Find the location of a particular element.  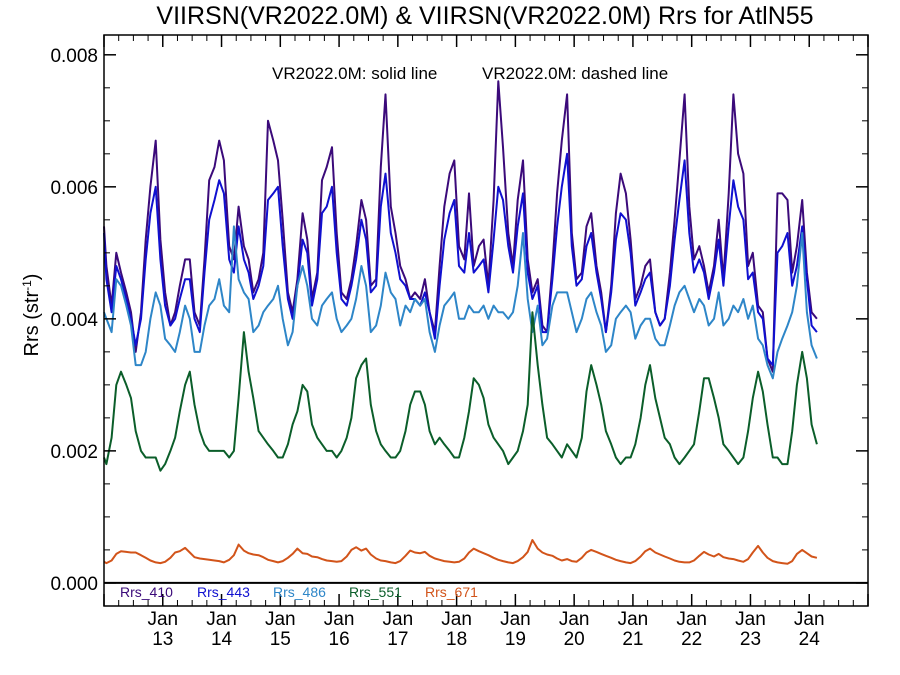

y-tick-label: 0.008 is located at coordinates (74, 56).